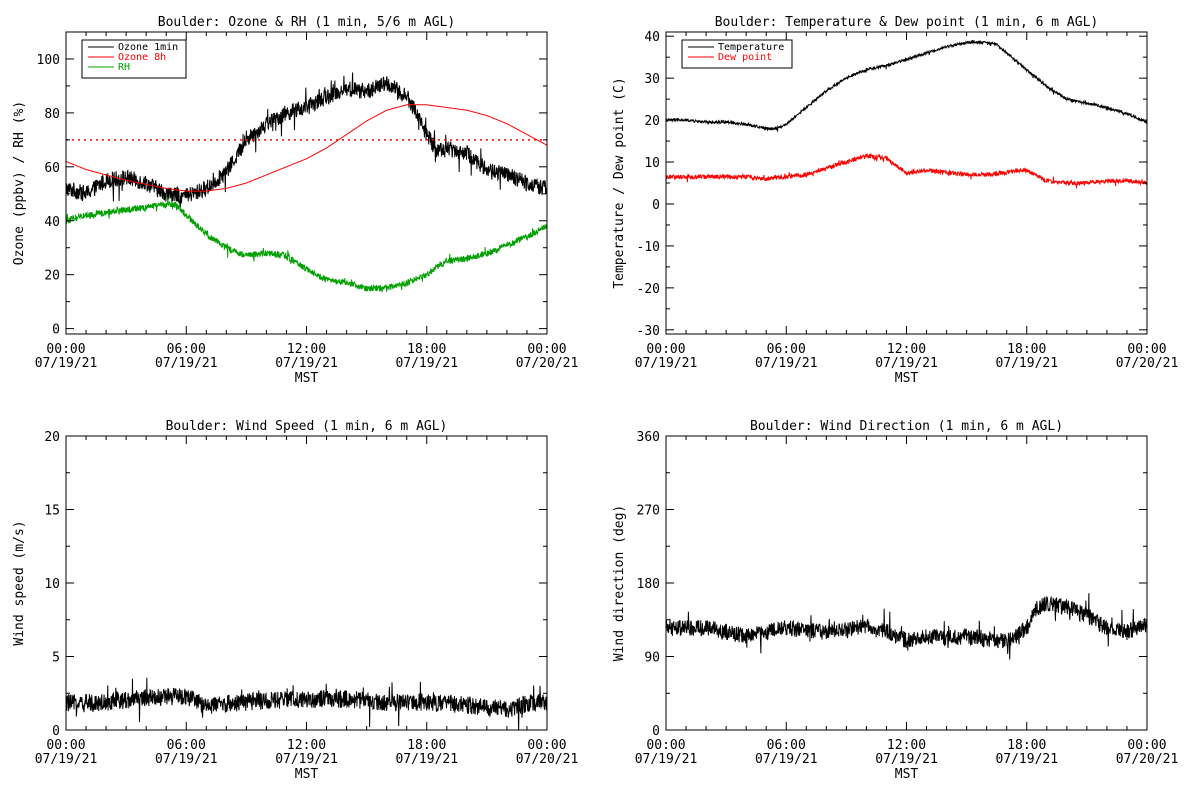 Image resolution: width=1200 pixels, height=800 pixels. Describe the element at coordinates (306, 703) in the screenshot. I see `series-line-wspd` at that location.